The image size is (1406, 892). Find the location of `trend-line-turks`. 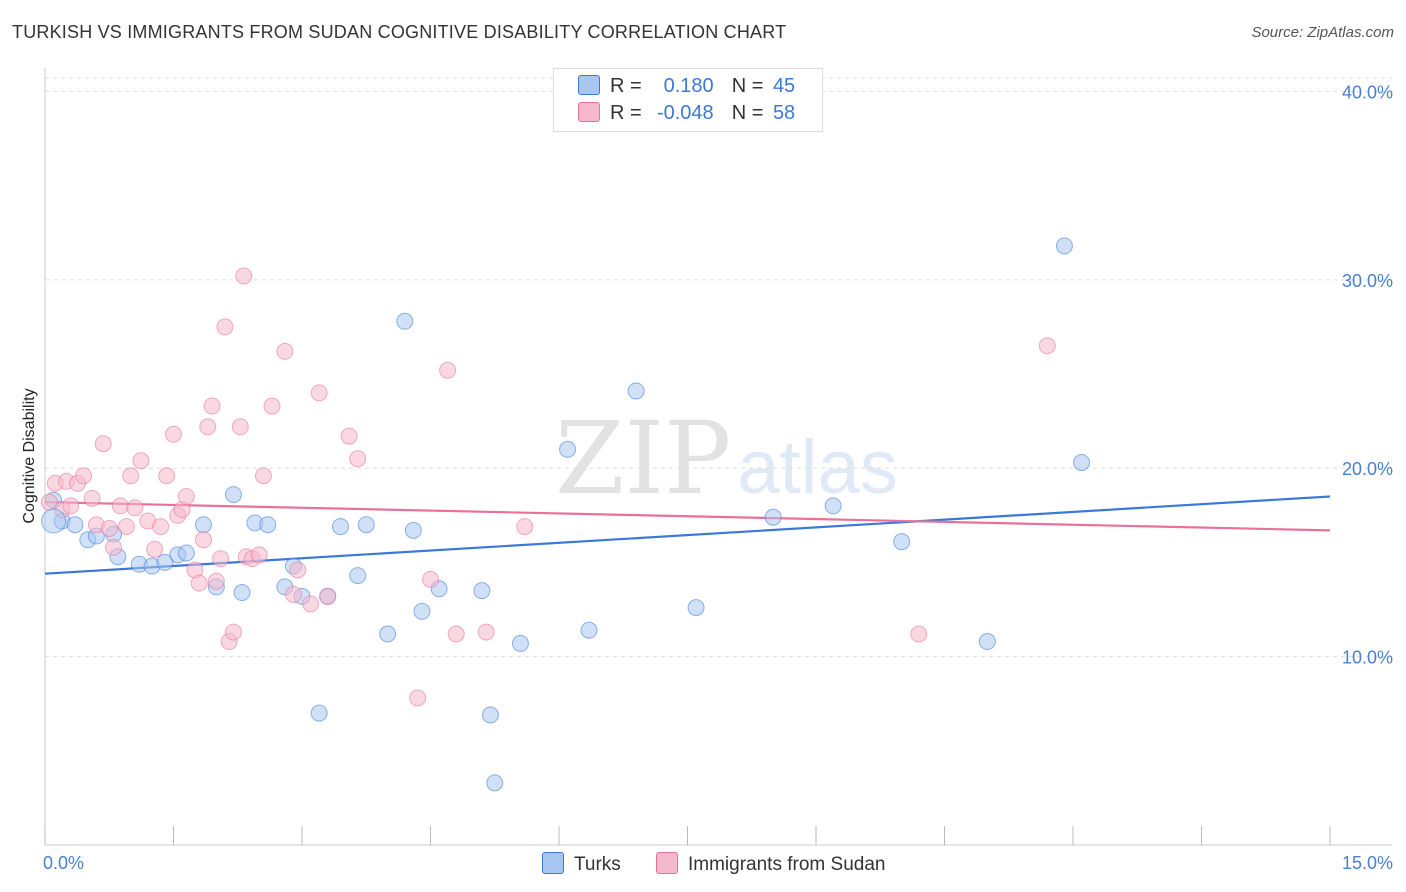

trend-line-turks is located at coordinates (687, 535).